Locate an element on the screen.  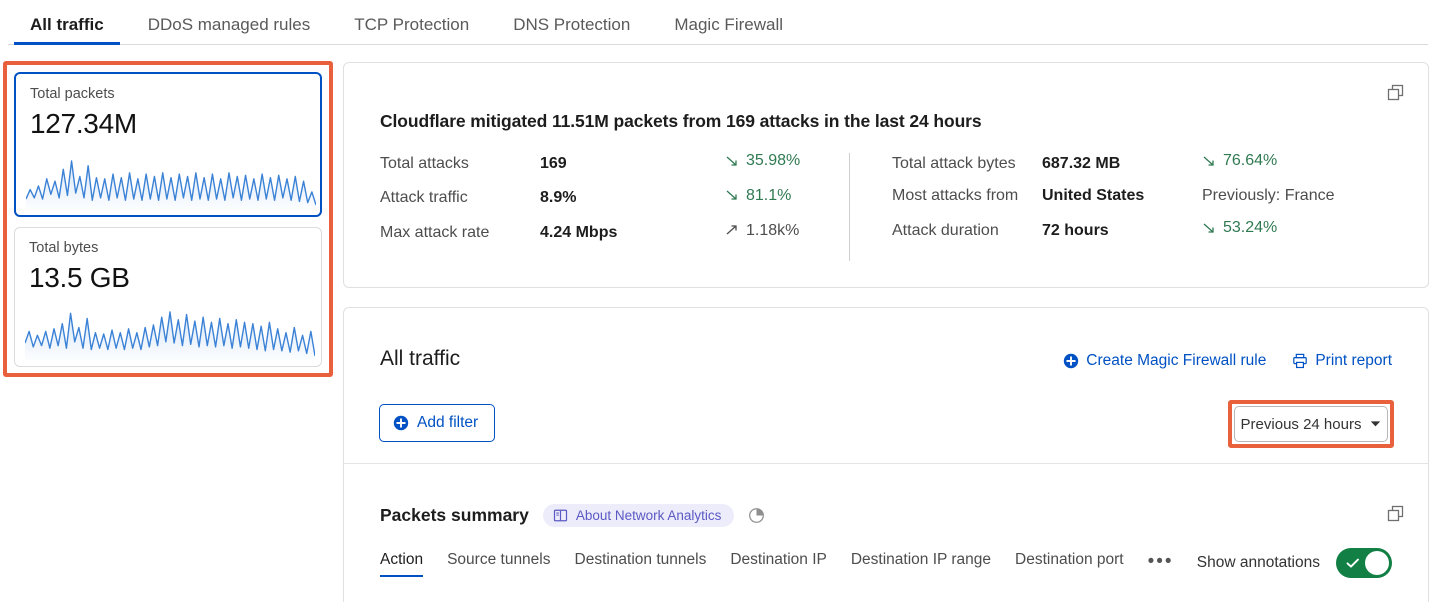
pie-chart-icon-glyph is located at coordinates (757, 515).